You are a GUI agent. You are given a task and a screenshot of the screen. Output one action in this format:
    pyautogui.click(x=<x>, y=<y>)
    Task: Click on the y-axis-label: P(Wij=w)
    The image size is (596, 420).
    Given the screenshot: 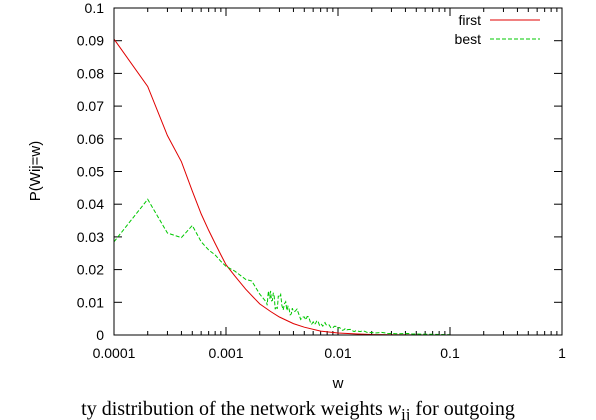 What is the action you would take?
    pyautogui.click(x=35, y=171)
    